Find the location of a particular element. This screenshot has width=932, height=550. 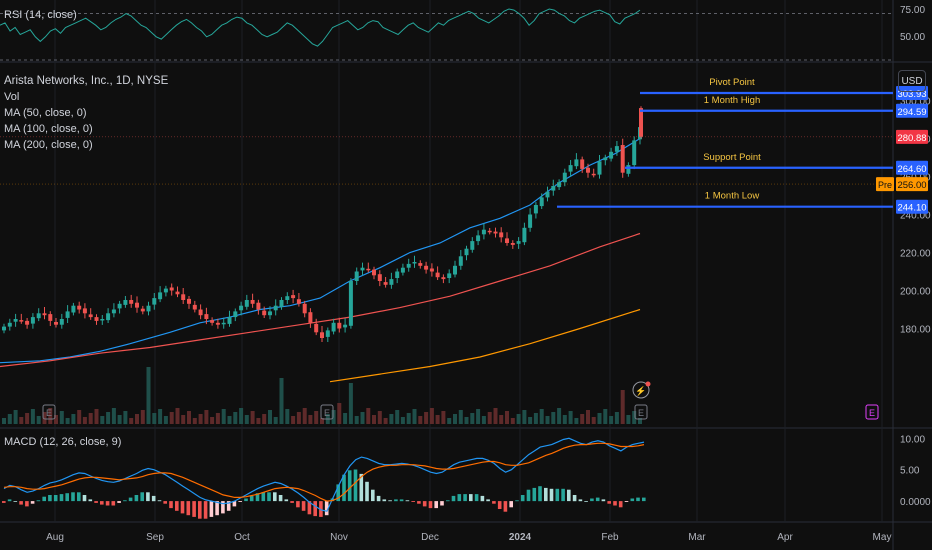

macd-label: MACD (12, 26, close, 9) is located at coordinates (63, 442).